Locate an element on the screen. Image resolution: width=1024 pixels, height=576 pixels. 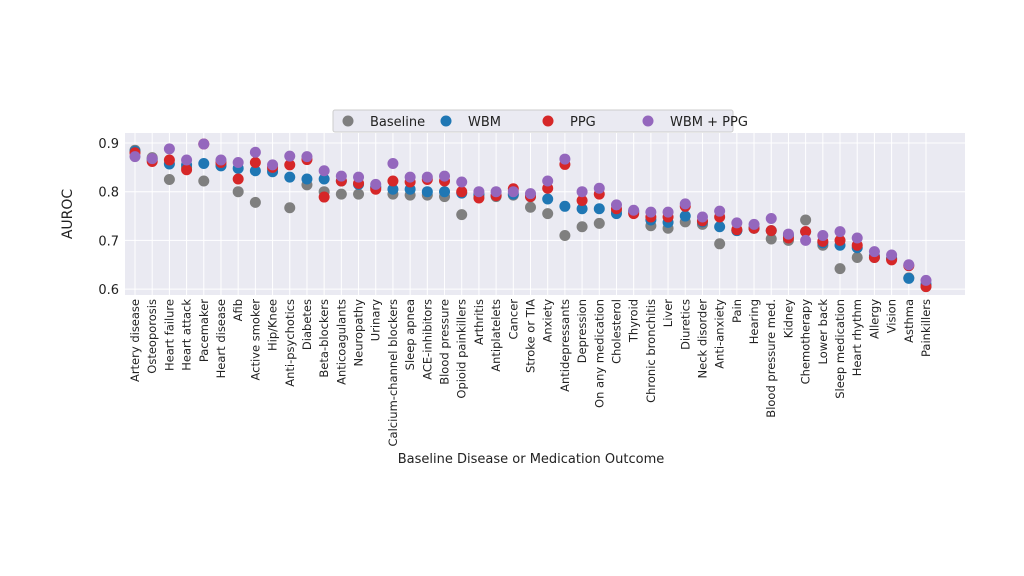
x-tick-label: Pacemaker is located at coordinates (204, 330).